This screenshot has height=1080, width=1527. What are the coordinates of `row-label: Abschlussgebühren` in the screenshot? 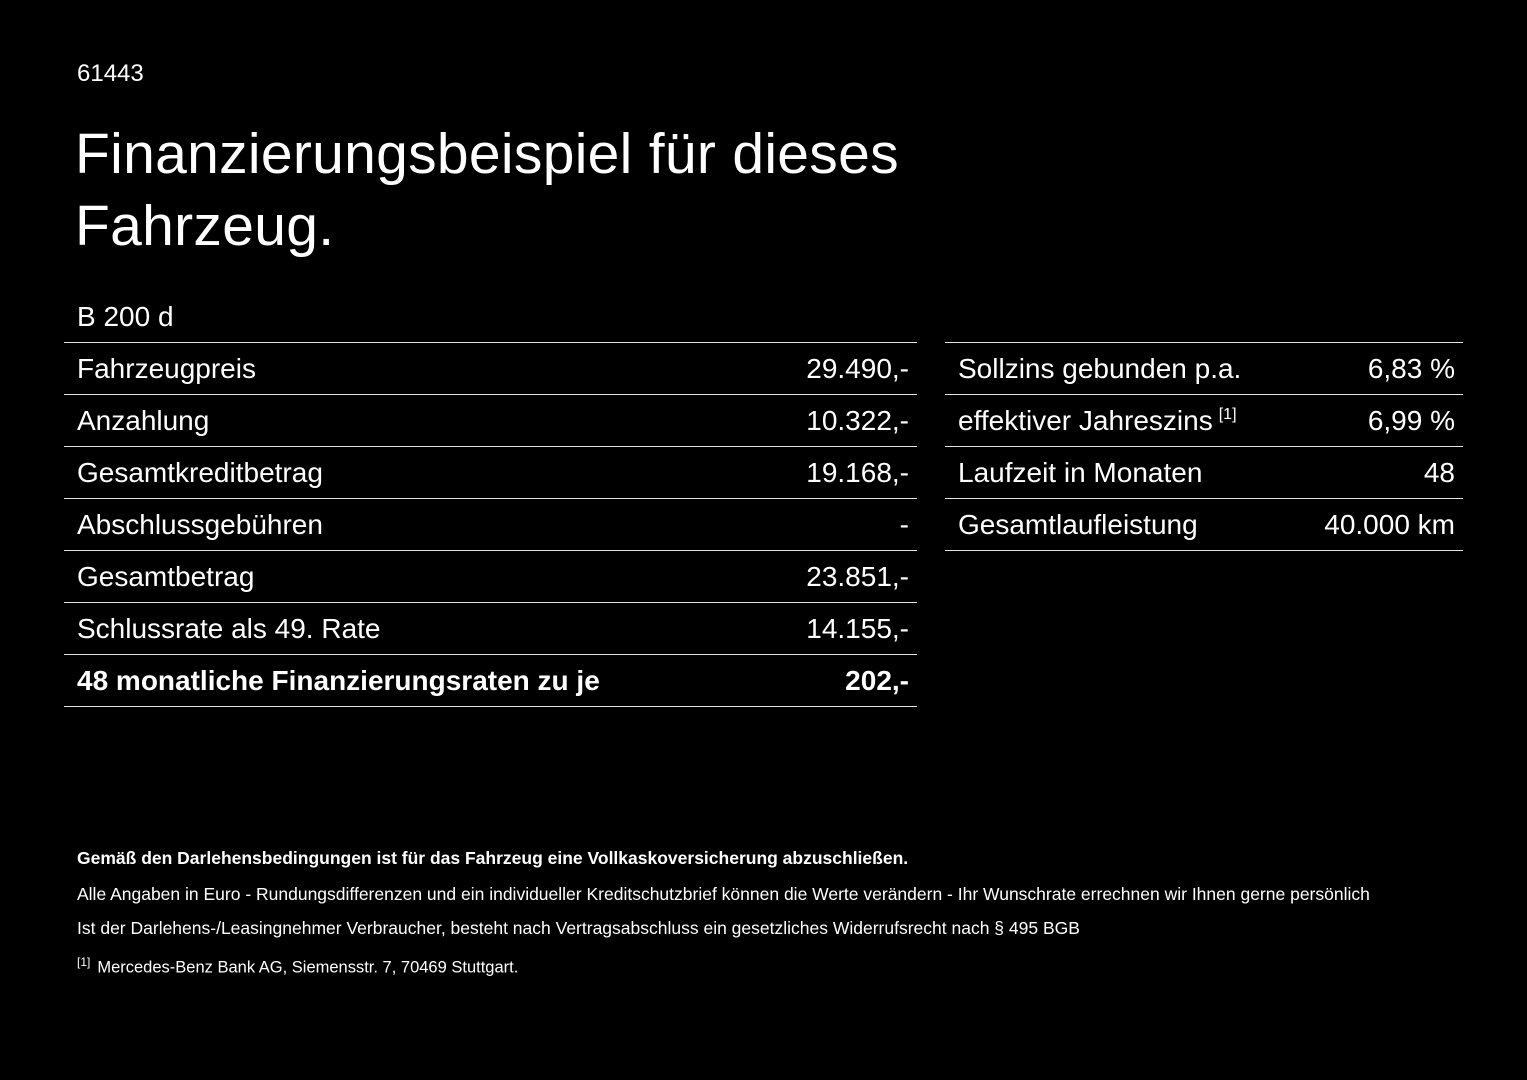 It's located at (200, 524).